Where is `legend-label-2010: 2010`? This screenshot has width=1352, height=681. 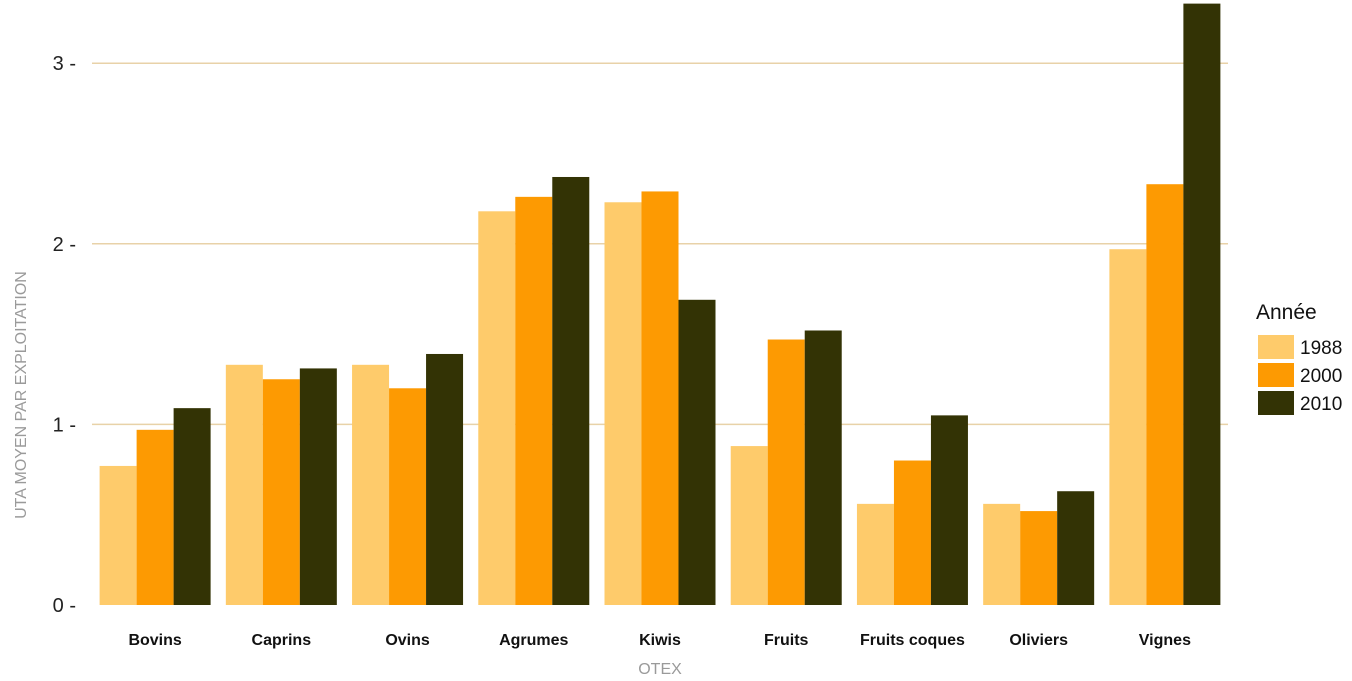
legend-label-2010: 2010 is located at coordinates (1321, 404).